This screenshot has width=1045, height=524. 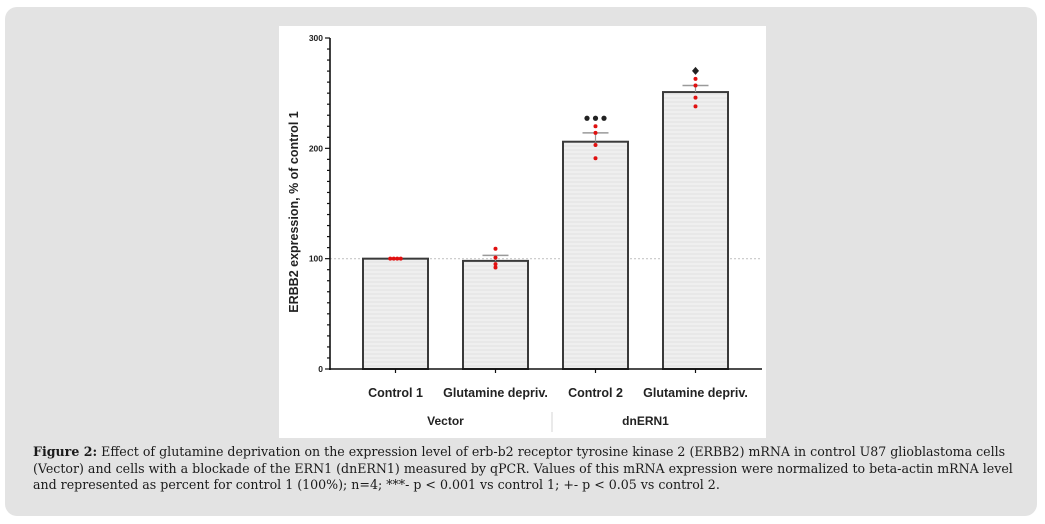 I want to click on group-label-1: dnERN1, so click(x=645, y=421).